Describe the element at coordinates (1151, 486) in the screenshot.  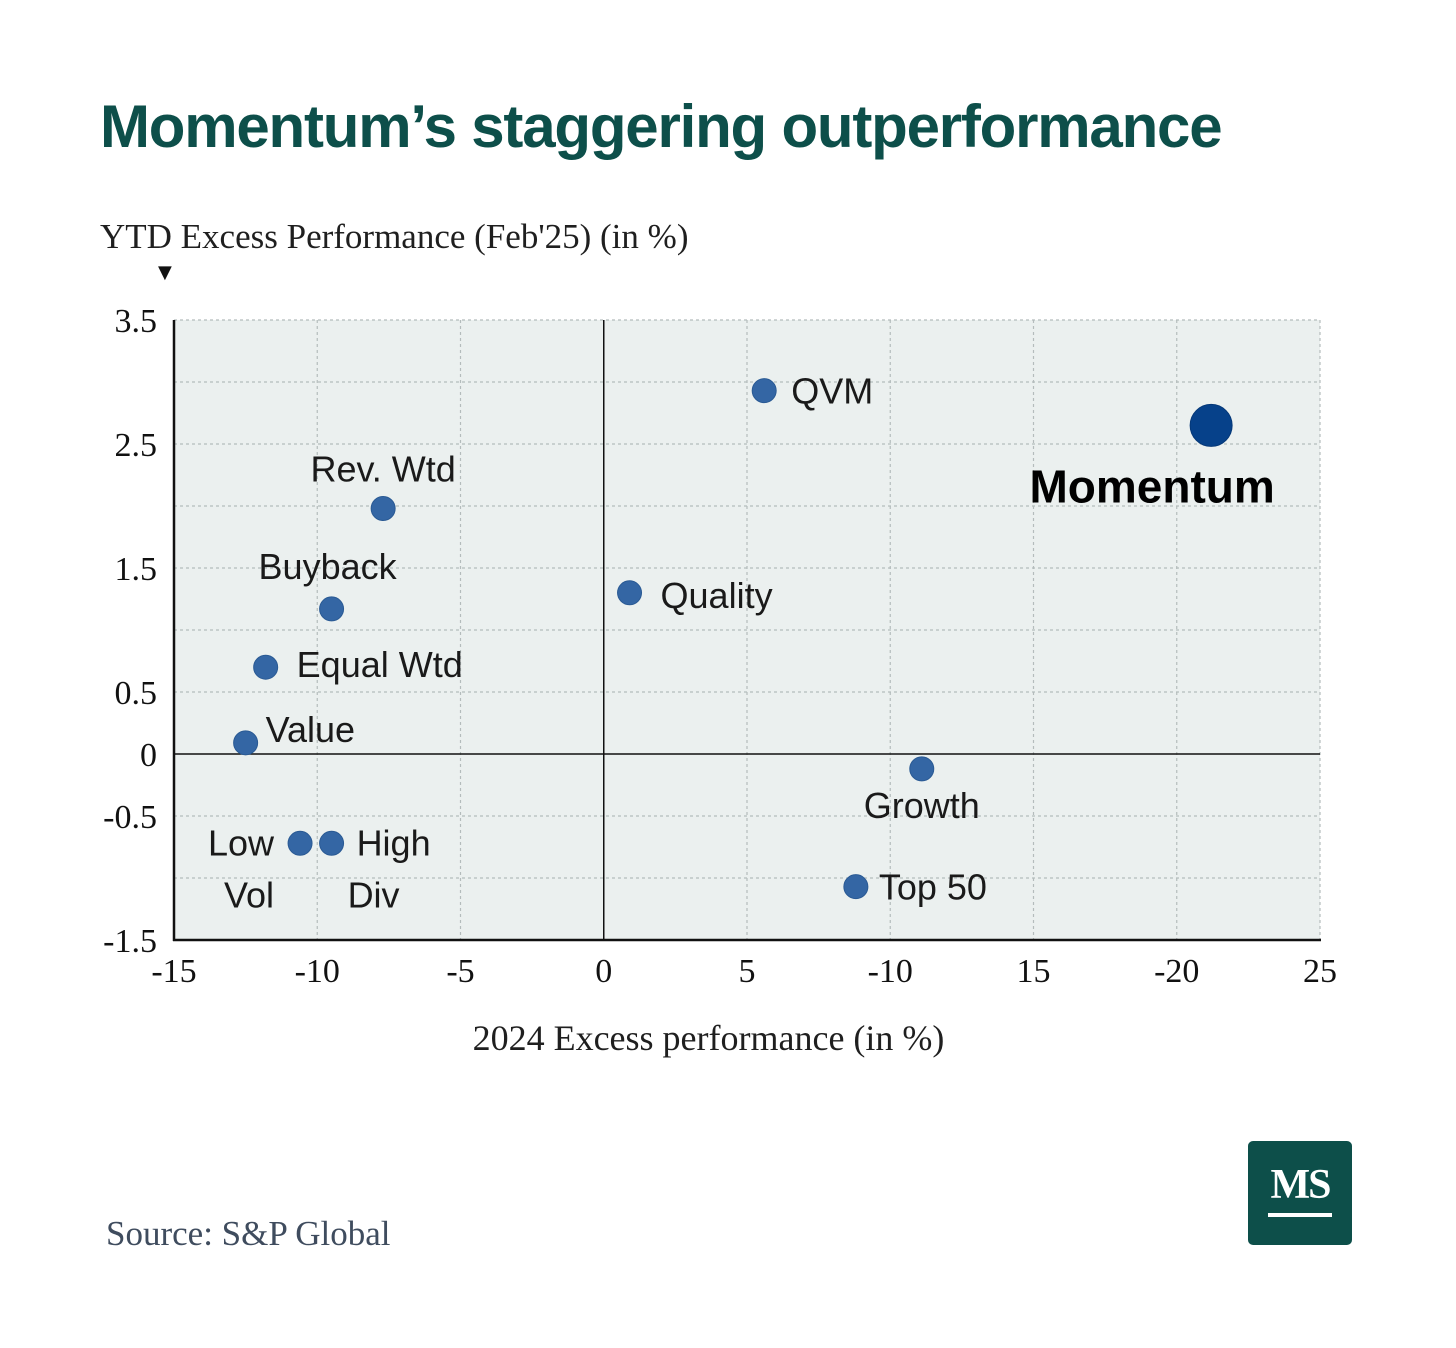
I see `point-label: Momentum` at that location.